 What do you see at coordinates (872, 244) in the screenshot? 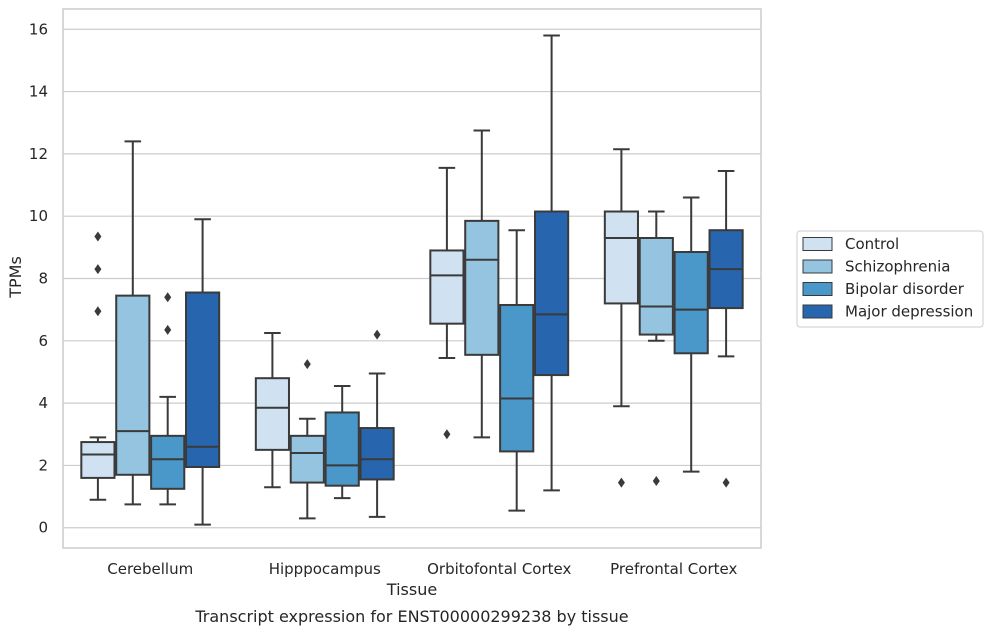
I see `legend-label: Control` at bounding box center [872, 244].